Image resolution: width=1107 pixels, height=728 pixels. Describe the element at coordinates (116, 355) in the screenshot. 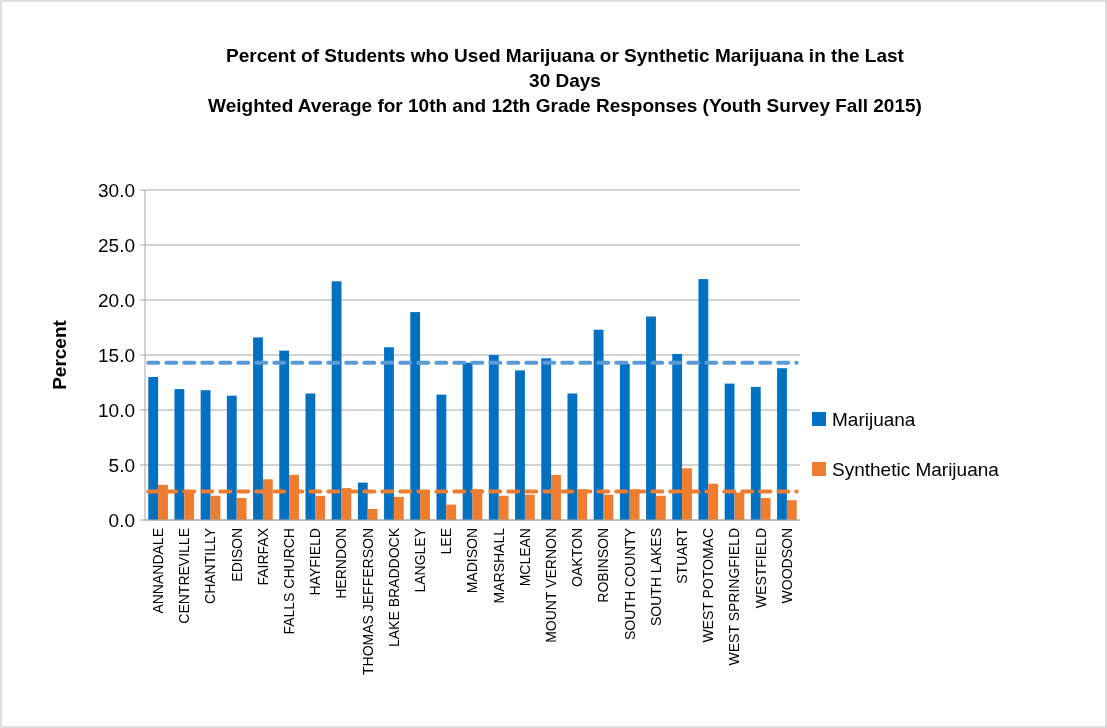

I see `y-tick-label: 15.0` at that location.